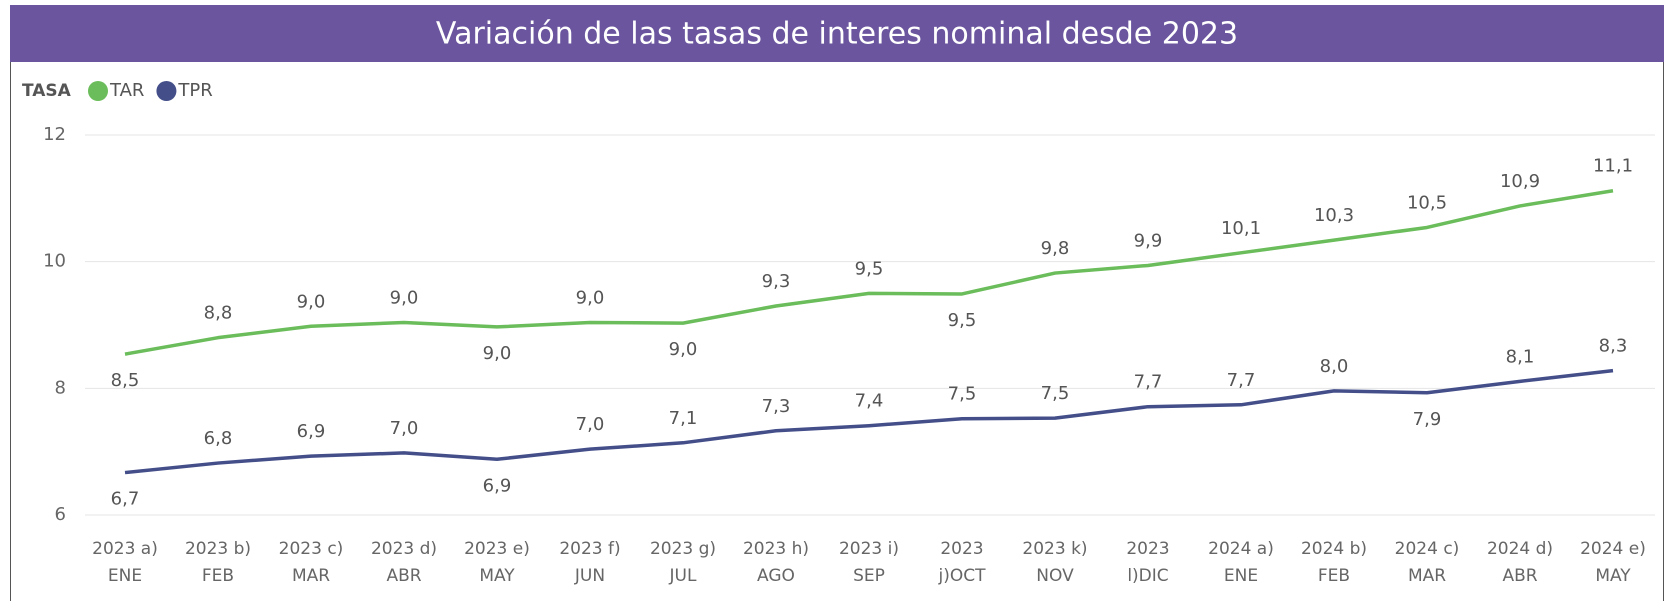 This screenshot has height=601, width=1665. Describe the element at coordinates (1613, 562) in the screenshot. I see `x-tick-label: 2024 e) MAY` at that location.